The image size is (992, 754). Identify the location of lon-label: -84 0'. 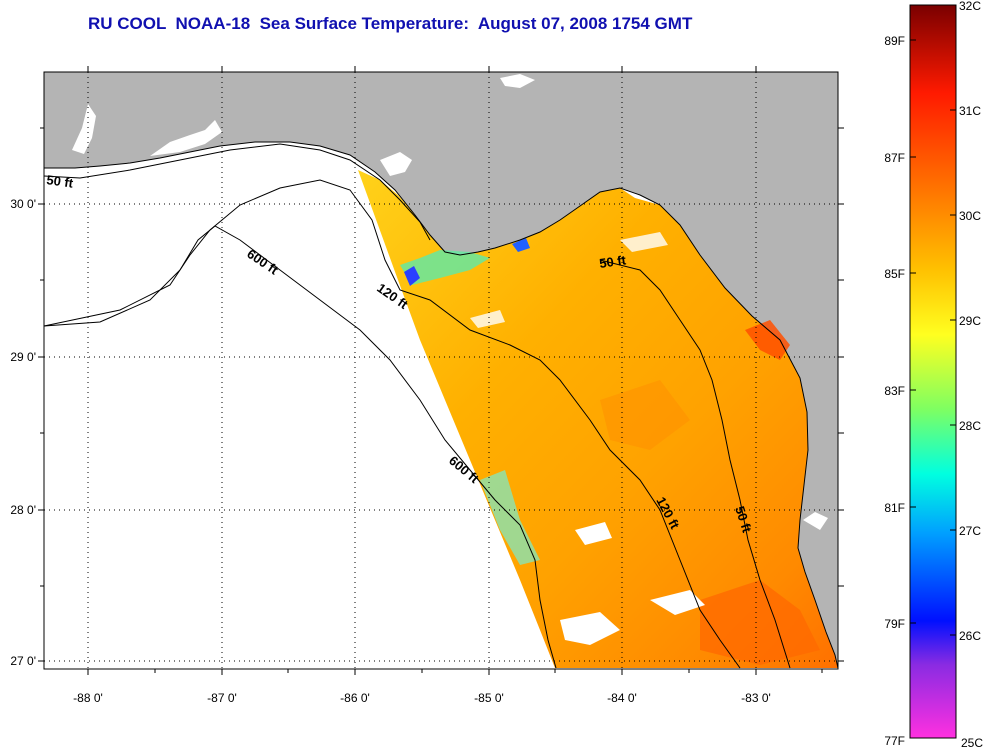
(622, 698).